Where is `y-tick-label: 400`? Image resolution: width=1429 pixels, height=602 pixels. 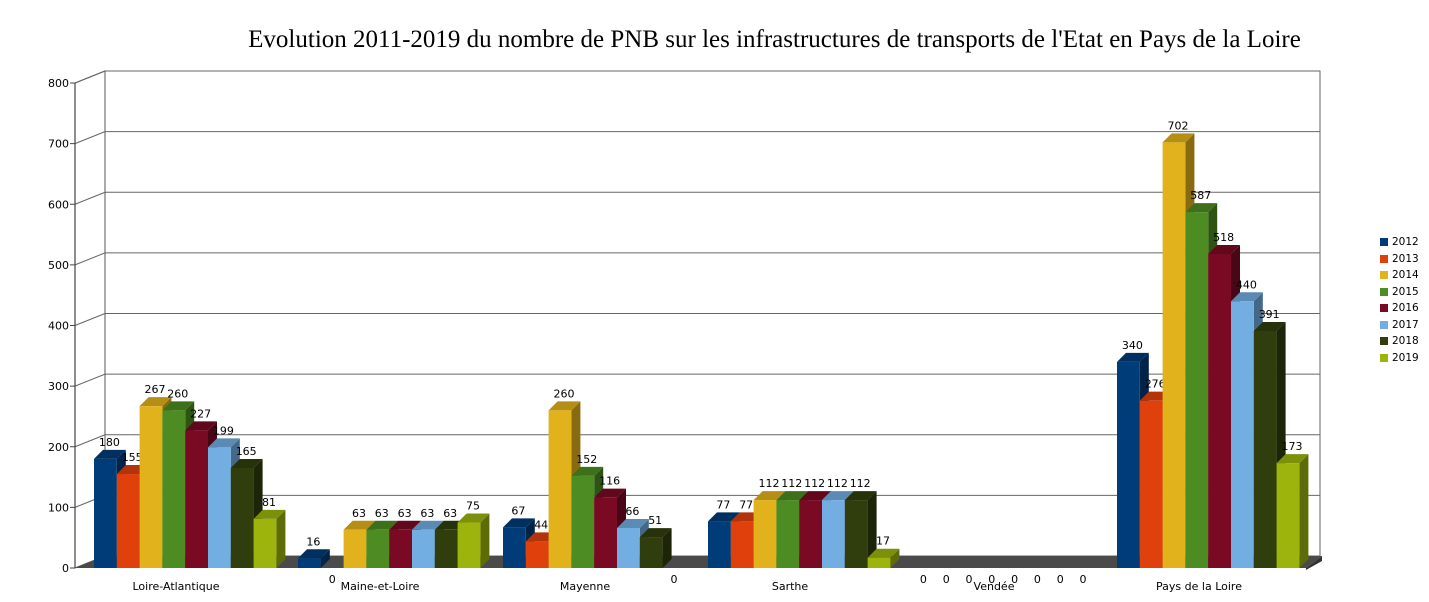
y-tick-label: 400 is located at coordinates (58, 326).